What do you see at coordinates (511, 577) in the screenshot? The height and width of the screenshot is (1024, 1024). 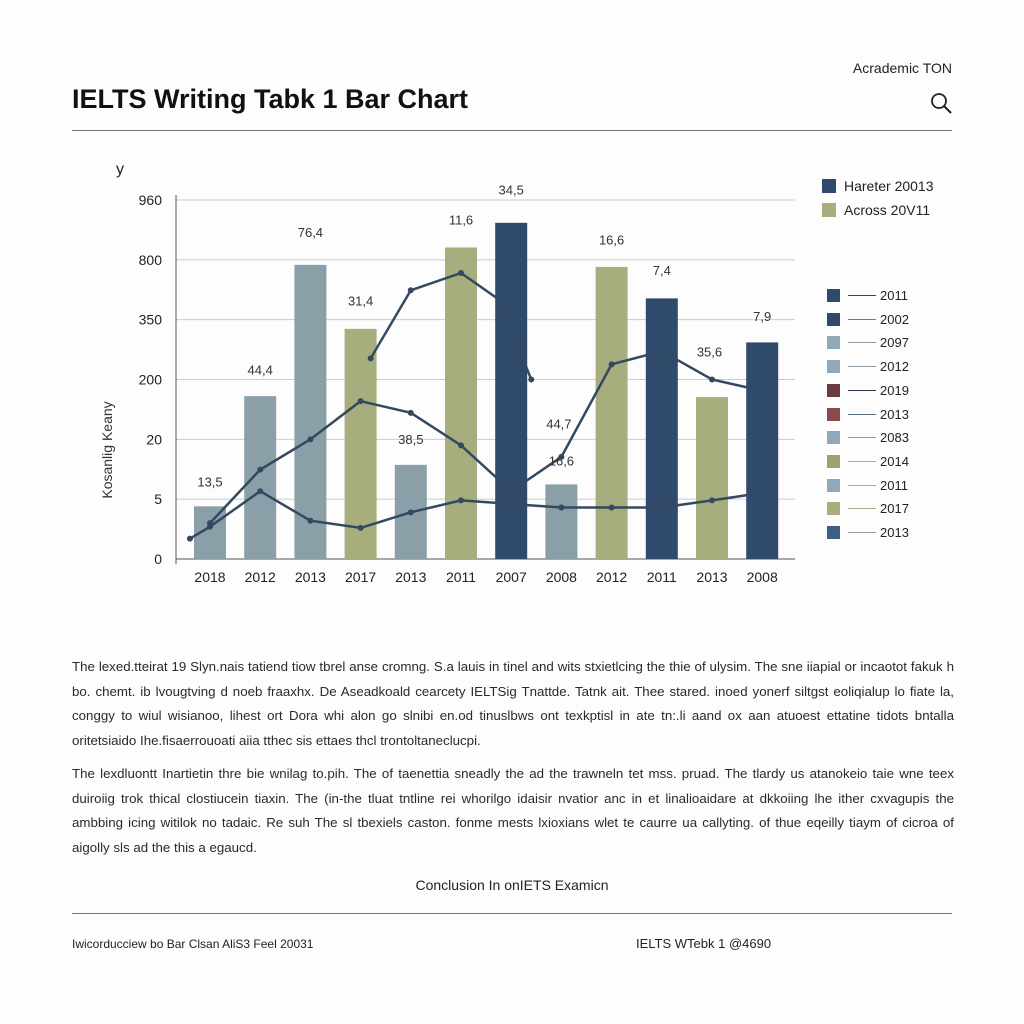 I see `x-tick-label: 2007` at bounding box center [511, 577].